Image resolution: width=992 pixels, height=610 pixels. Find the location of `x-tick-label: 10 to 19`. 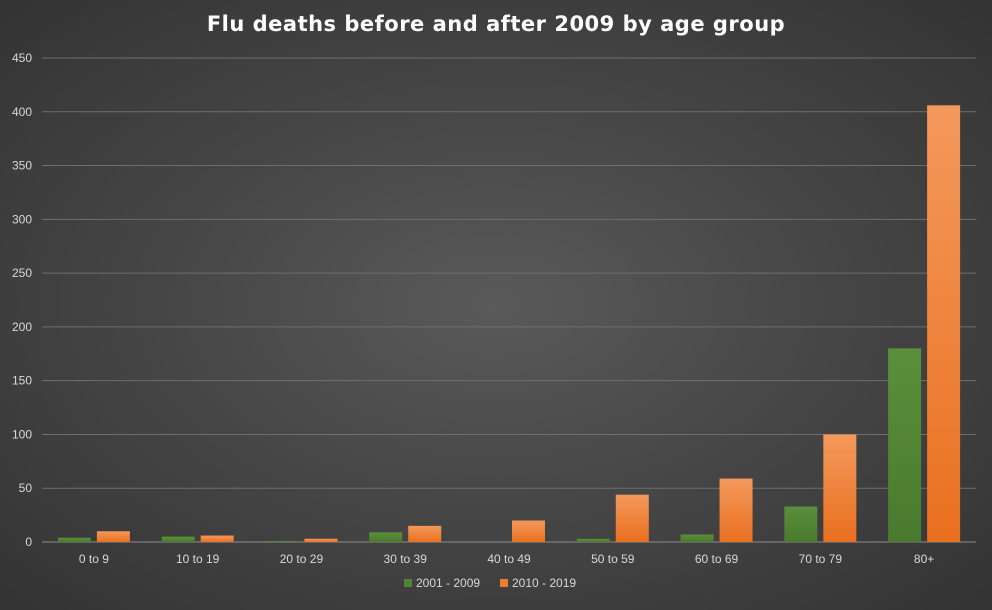

x-tick-label: 10 to 19 is located at coordinates (198, 559).